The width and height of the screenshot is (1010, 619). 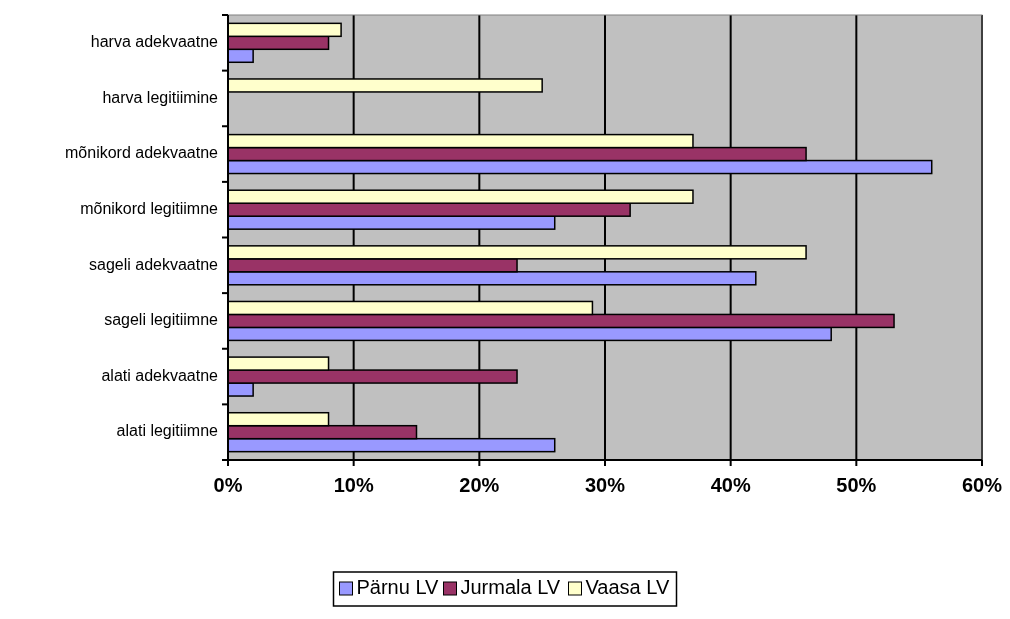 What do you see at coordinates (856, 485) in the screenshot?
I see `x-tick-label: 50%` at bounding box center [856, 485].